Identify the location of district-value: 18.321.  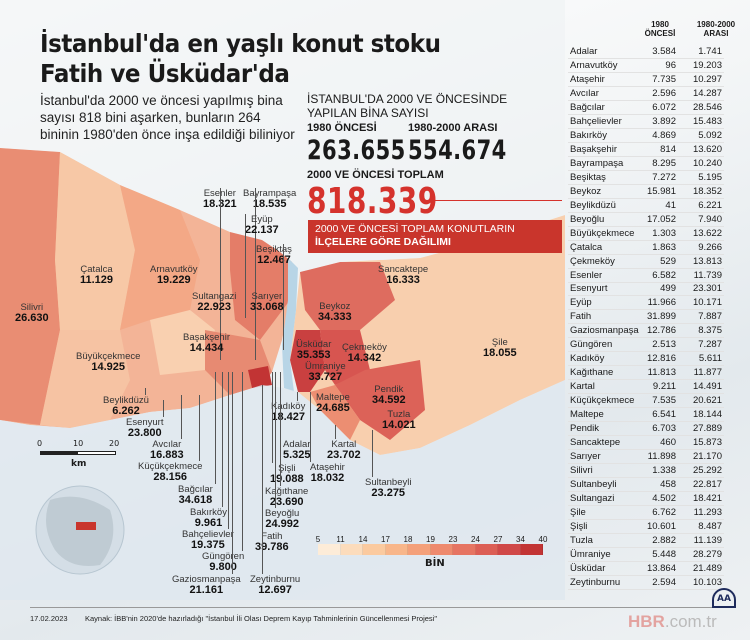
(220, 204).